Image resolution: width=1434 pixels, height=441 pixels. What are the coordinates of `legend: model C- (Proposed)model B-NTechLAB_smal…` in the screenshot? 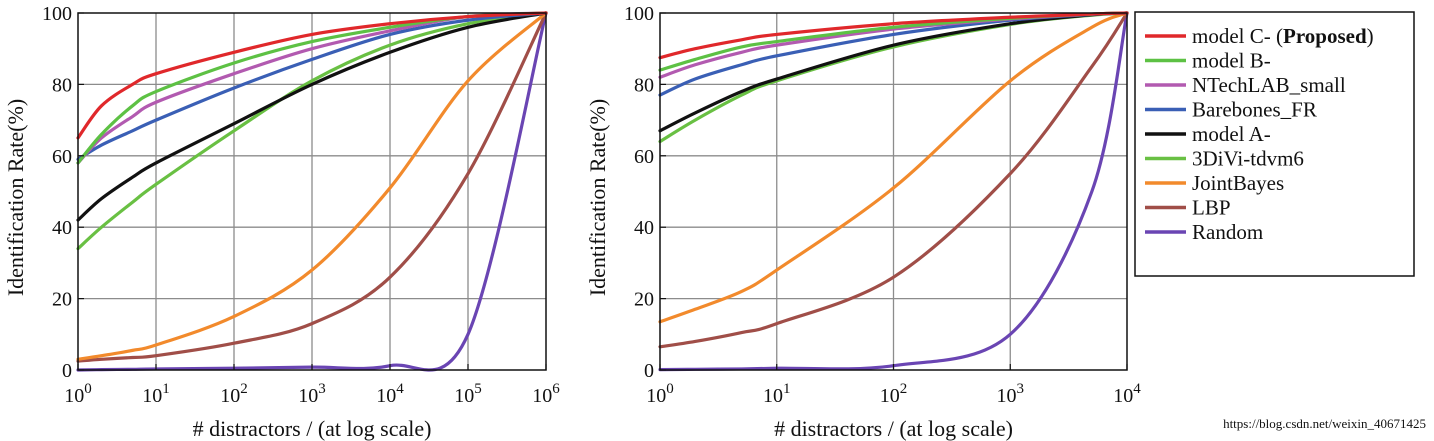 It's located at (1274, 144).